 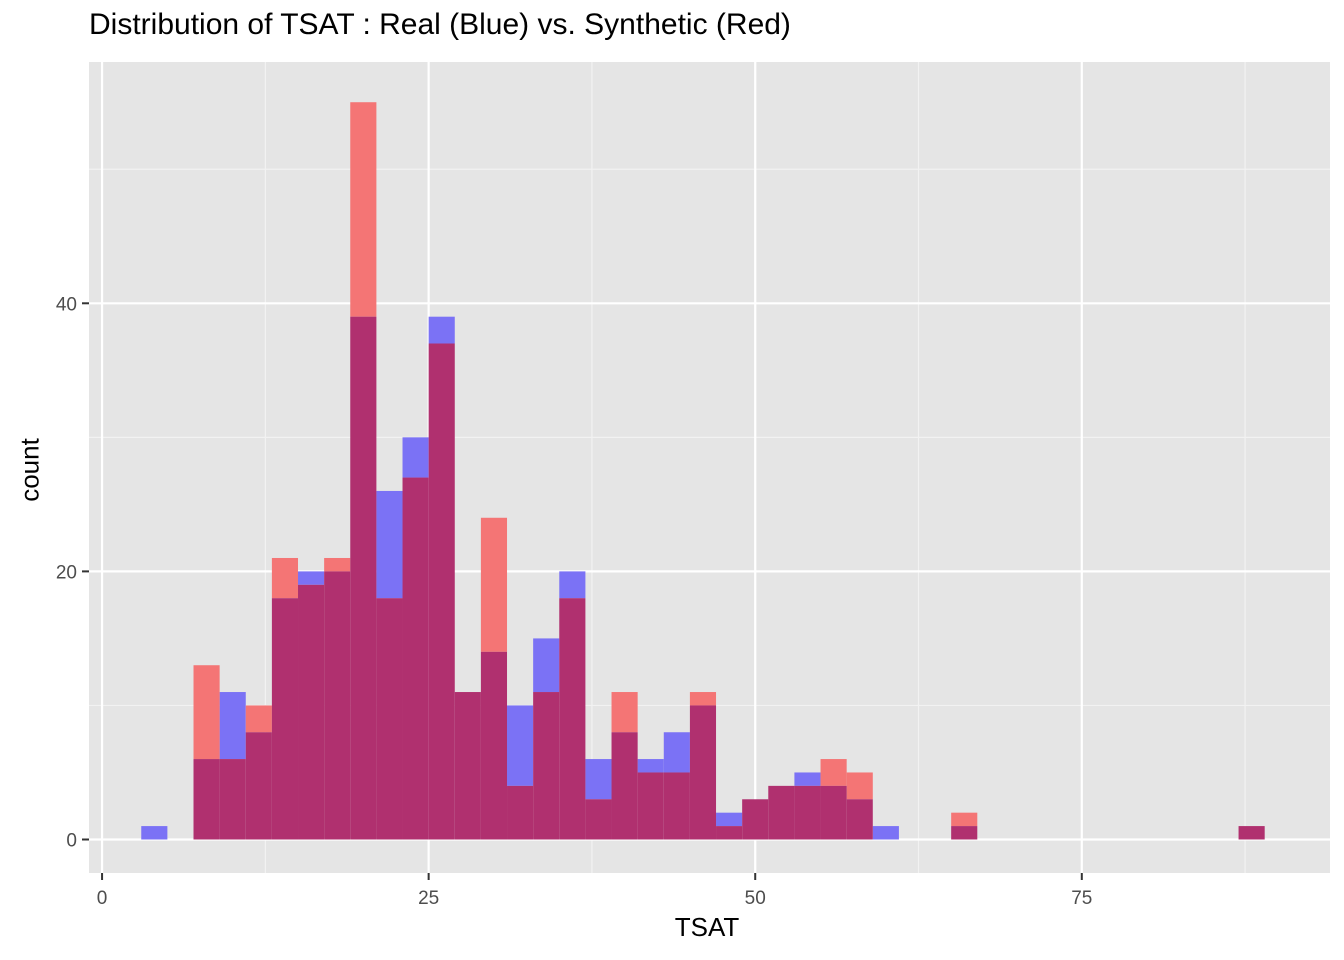 What do you see at coordinates (755, 898) in the screenshot?
I see `x-tick-label: 50` at bounding box center [755, 898].